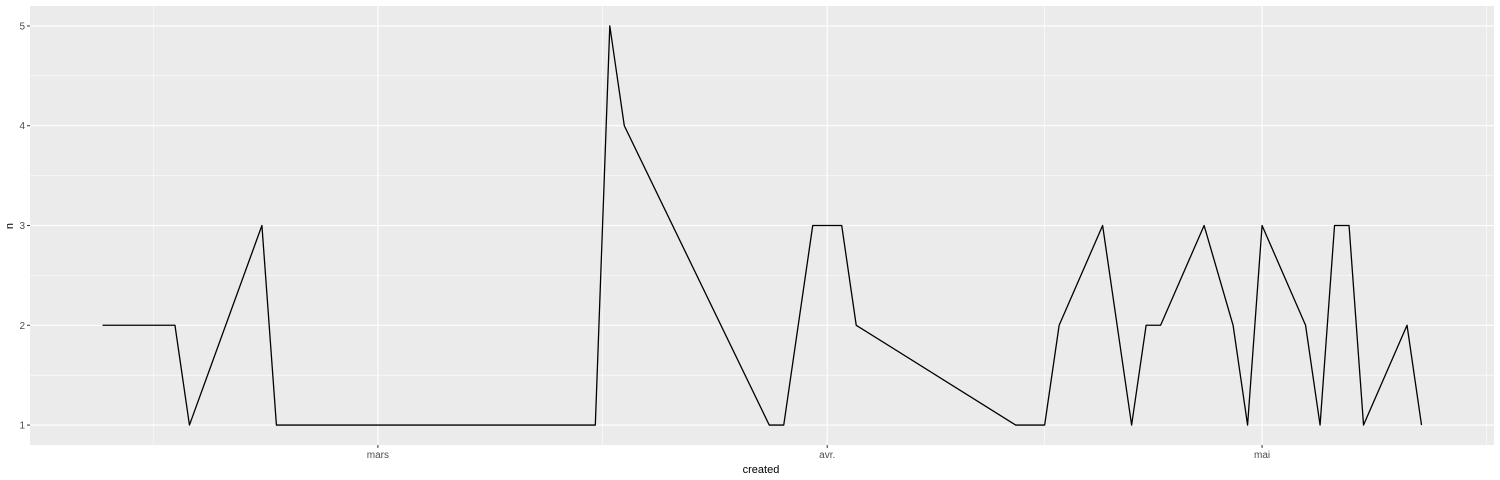 This screenshot has height=480, width=1500. Describe the element at coordinates (378, 455) in the screenshot. I see `x-tick-label: mars` at that location.